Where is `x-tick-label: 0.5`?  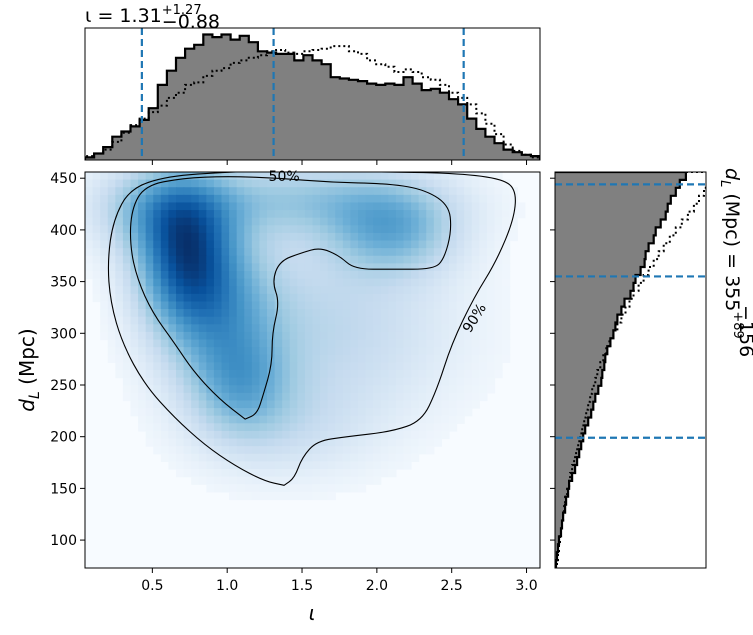 x-tick-label: 0.5 is located at coordinates (152, 586).